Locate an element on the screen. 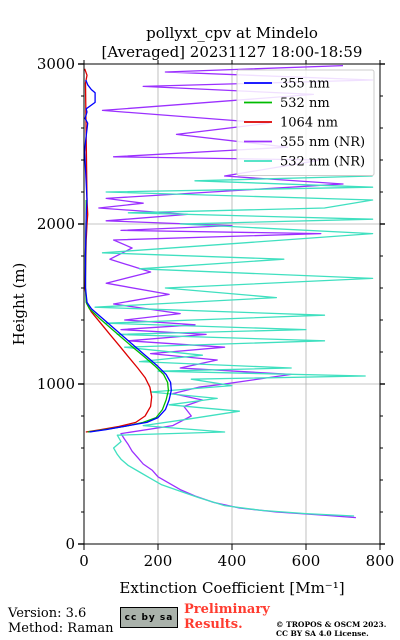 This screenshot has width=400, height=640. legend-label: 1064 nm is located at coordinates (309, 123).